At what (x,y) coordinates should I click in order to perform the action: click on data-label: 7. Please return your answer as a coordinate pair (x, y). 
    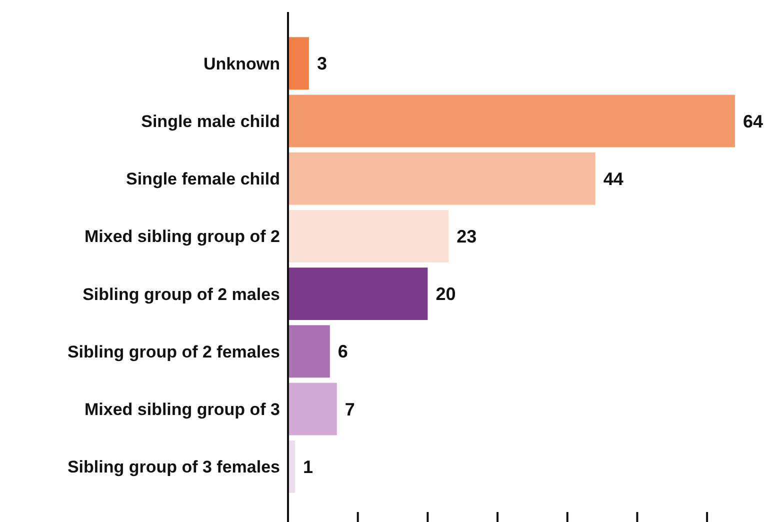
    Looking at the image, I should click on (349, 409).